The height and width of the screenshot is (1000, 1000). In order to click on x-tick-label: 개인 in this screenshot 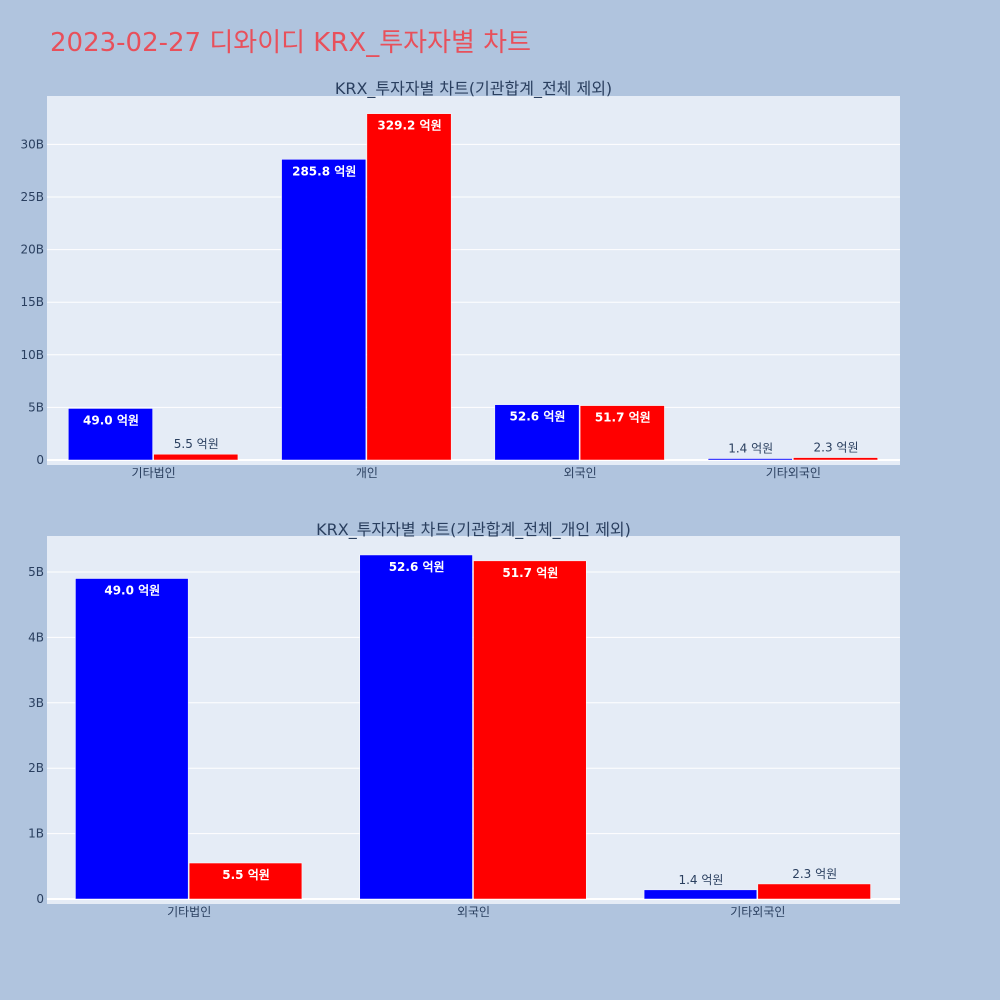, I will do `click(367, 473)`.